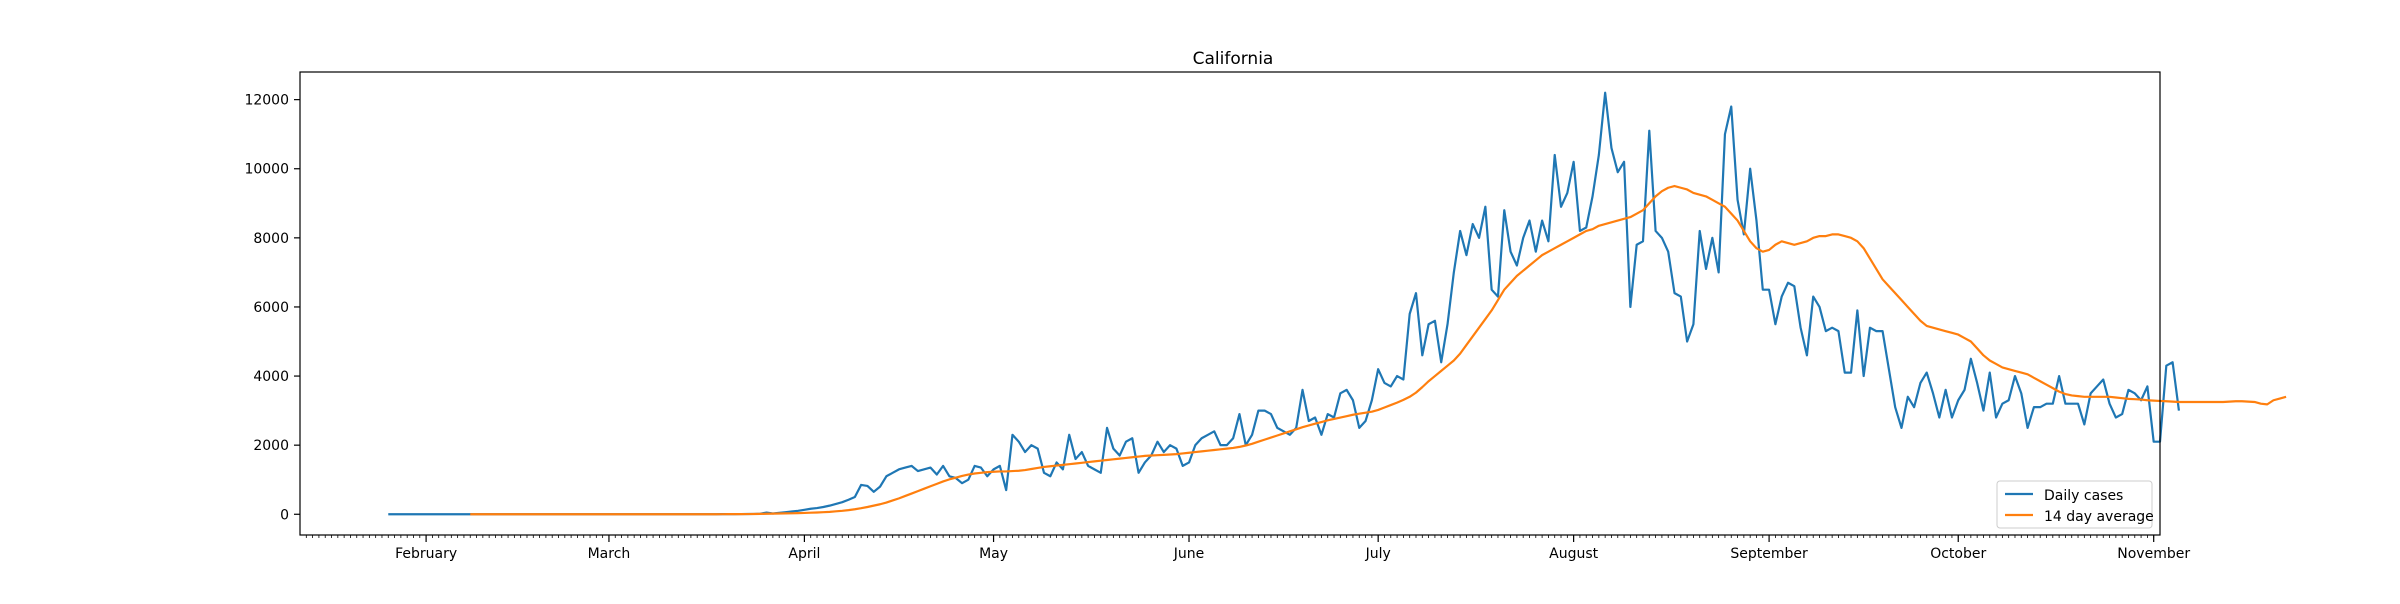 The image size is (2400, 604). Describe the element at coordinates (609, 554) in the screenshot. I see `x-tick-label: March` at that location.